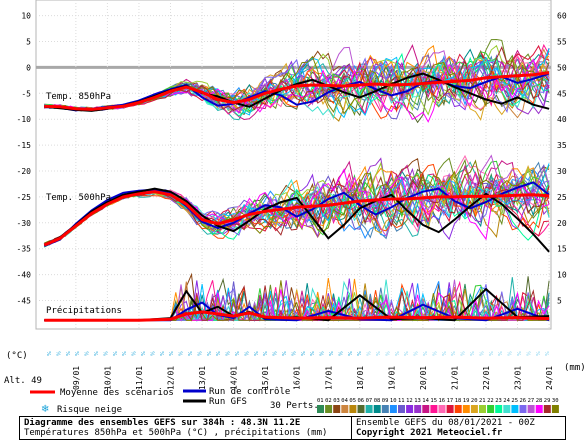 Image resolution: width=588 pixels, height=440 pixels. What do you see at coordinates (139, 378) in the screenshot?
I see `x-tick-label: 11/01` at bounding box center [139, 378].